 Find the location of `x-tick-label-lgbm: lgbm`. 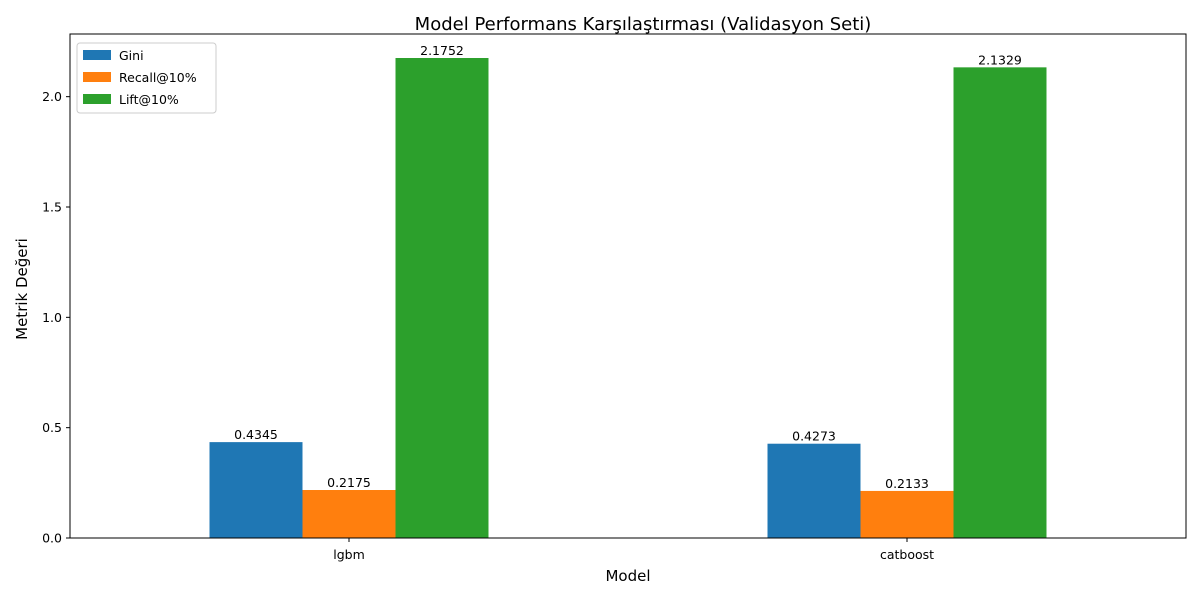

x-tick-label-lgbm: lgbm is located at coordinates (349, 554).